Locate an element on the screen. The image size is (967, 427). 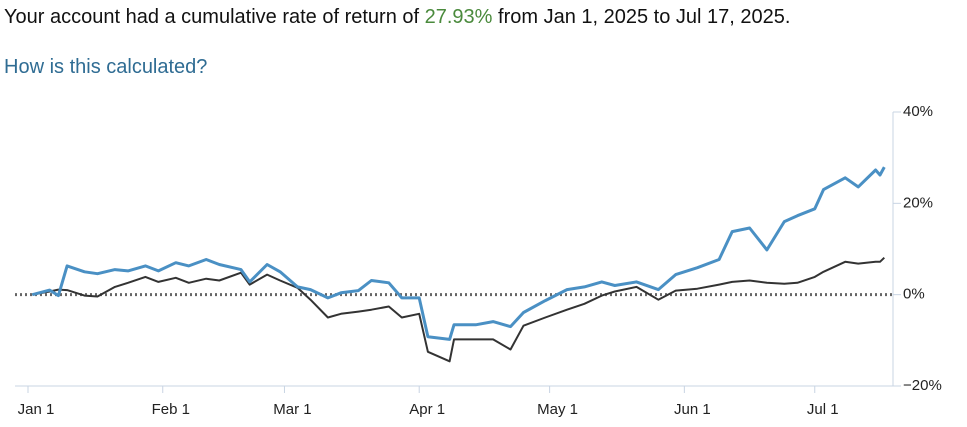
x-tick-label: Jun 1 is located at coordinates (692, 409).